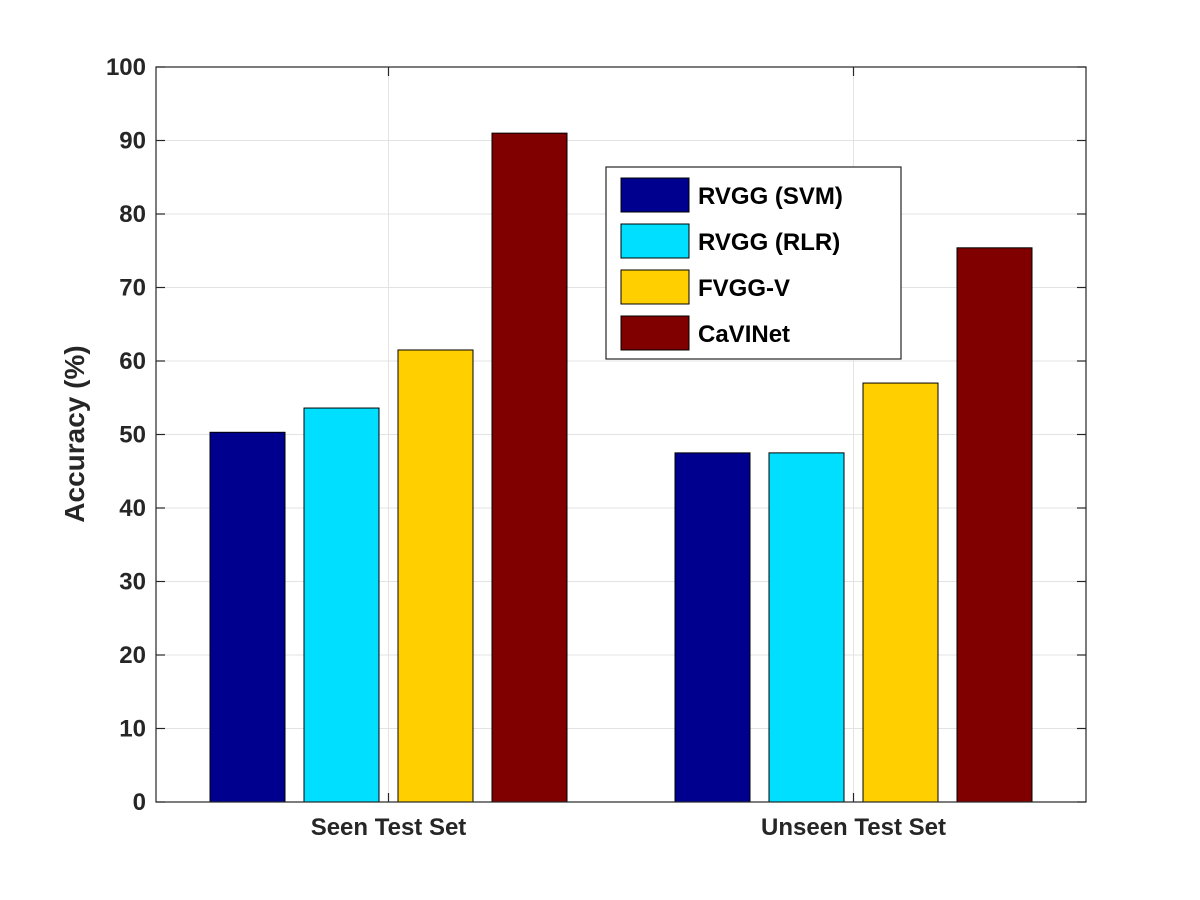 This screenshot has width=1200, height=900. I want to click on x-tick-label: Unseen Test Set, so click(853, 827).